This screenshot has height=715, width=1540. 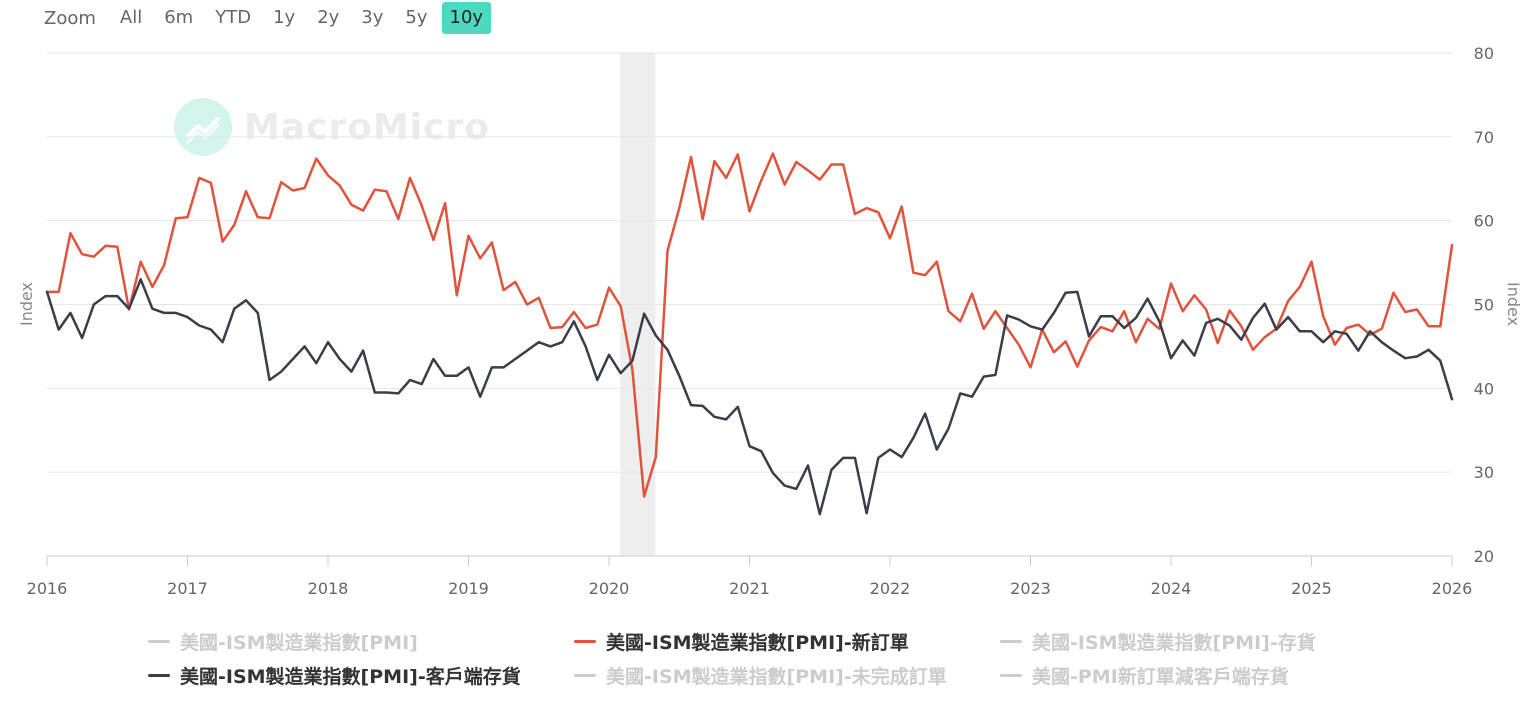 I want to click on legend-item-pmi: 美國-ISM製造業指數[PMI], so click(x=283, y=641).